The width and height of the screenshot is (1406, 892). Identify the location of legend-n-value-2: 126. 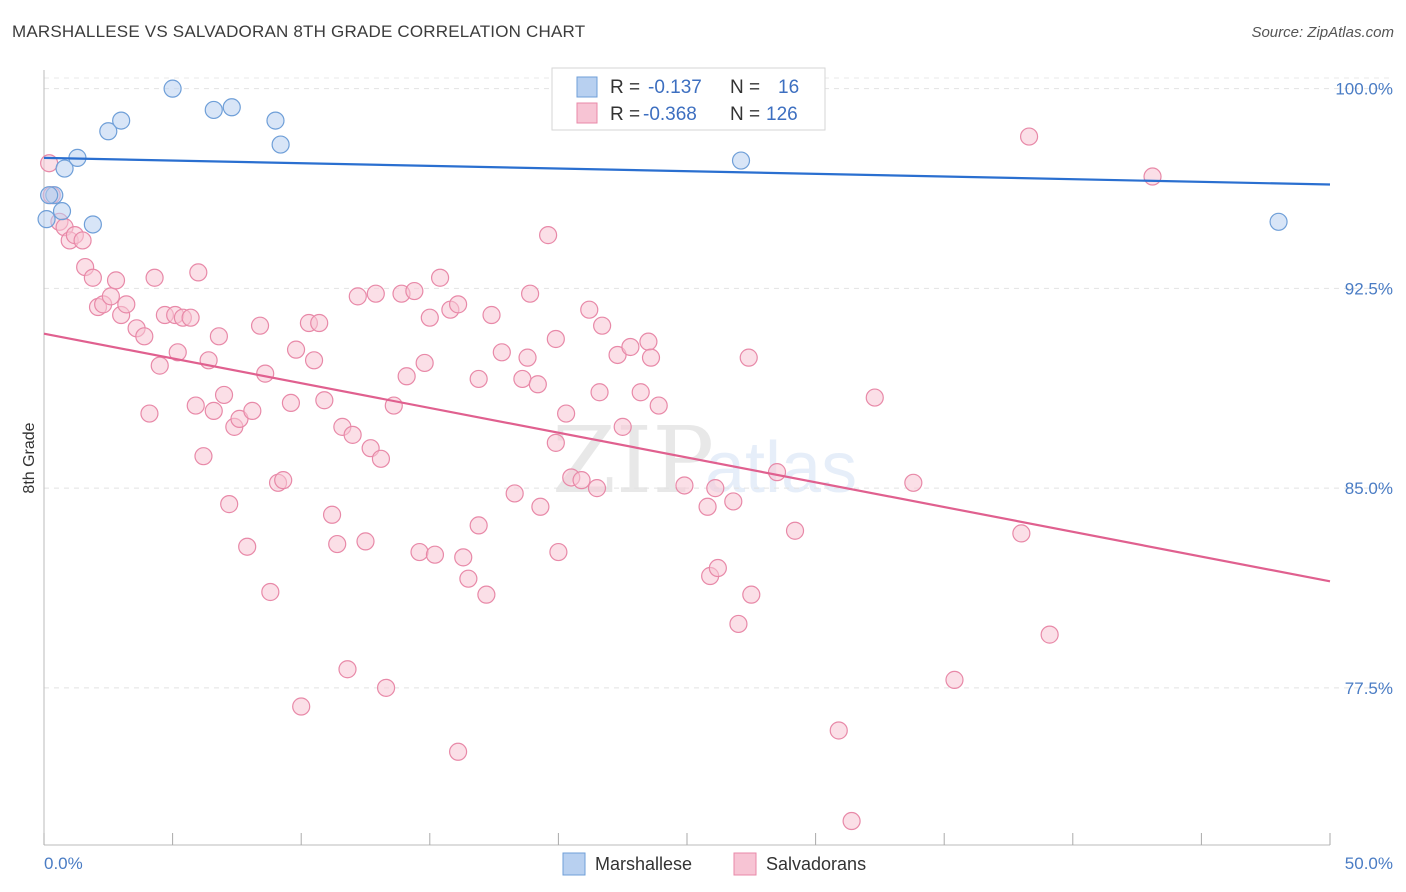
(782, 114).